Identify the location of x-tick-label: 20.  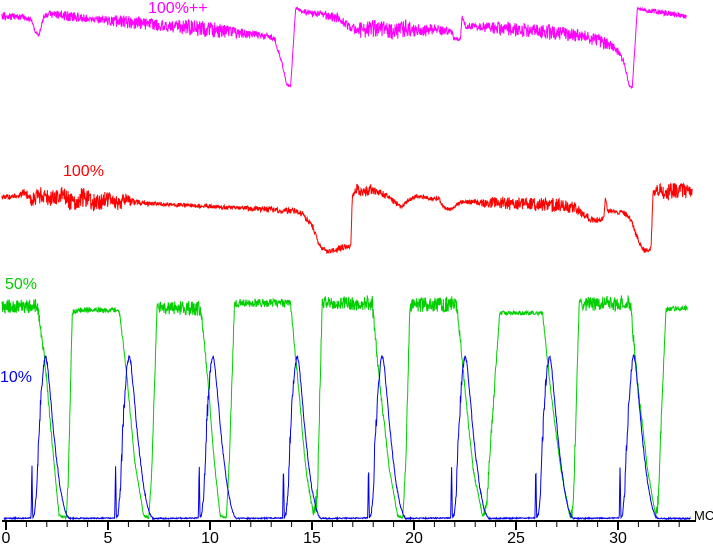
(414, 538).